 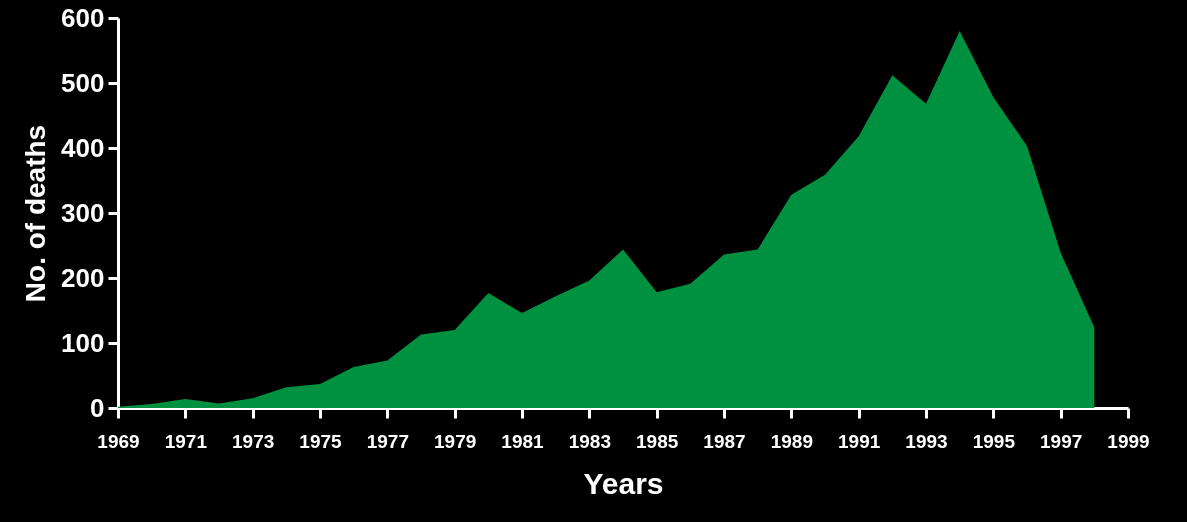 I want to click on y-tick-label: 100, so click(x=83, y=342).